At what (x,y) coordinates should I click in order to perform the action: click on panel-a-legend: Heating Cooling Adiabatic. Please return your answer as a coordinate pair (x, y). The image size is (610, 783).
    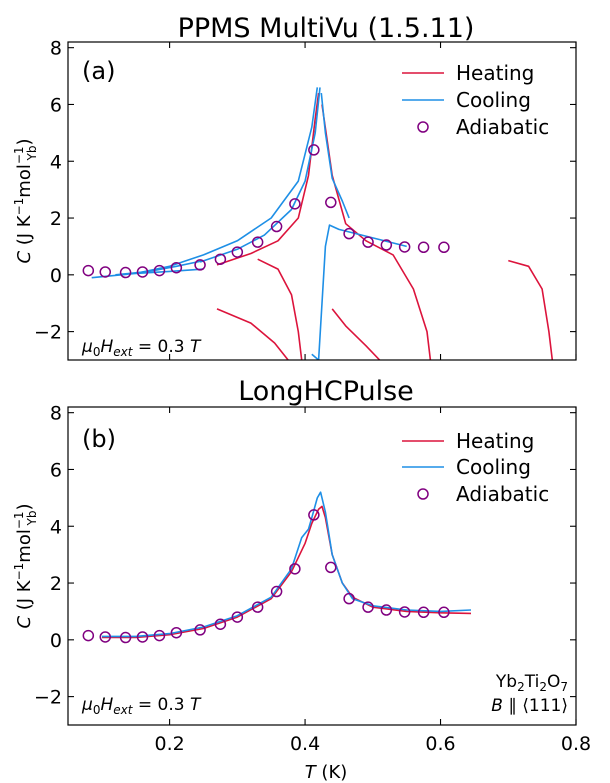
    Looking at the image, I should click on (475, 100).